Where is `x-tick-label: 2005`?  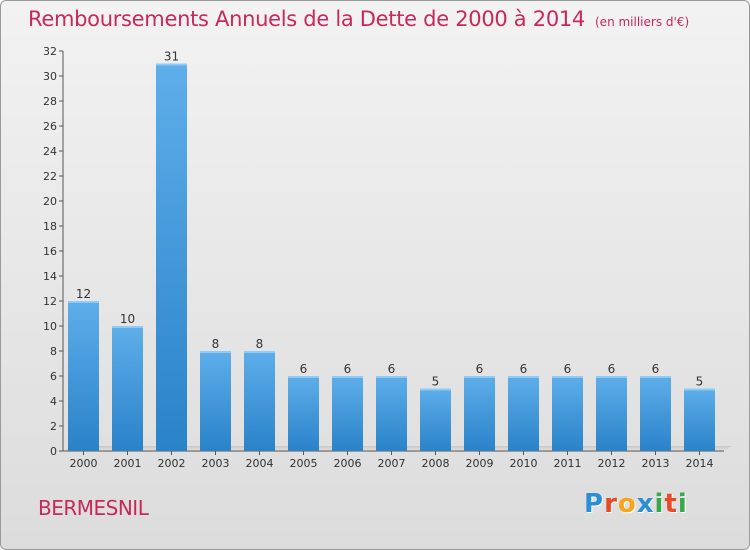 x-tick-label: 2005 is located at coordinates (304, 463).